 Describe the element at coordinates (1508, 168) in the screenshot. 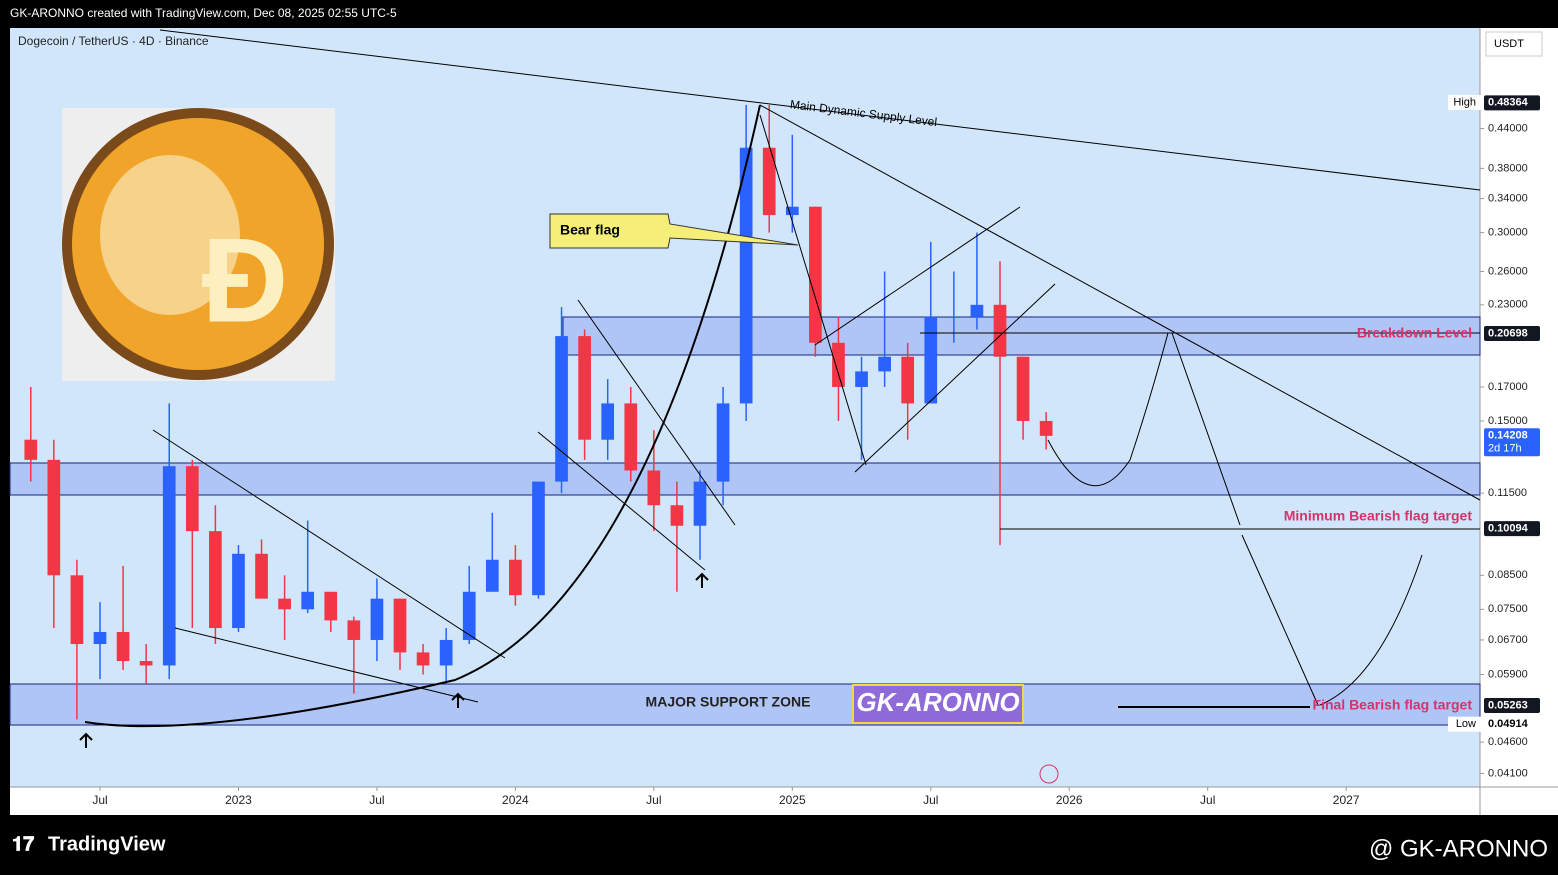

I see `y-tick-label: 0.38000` at that location.